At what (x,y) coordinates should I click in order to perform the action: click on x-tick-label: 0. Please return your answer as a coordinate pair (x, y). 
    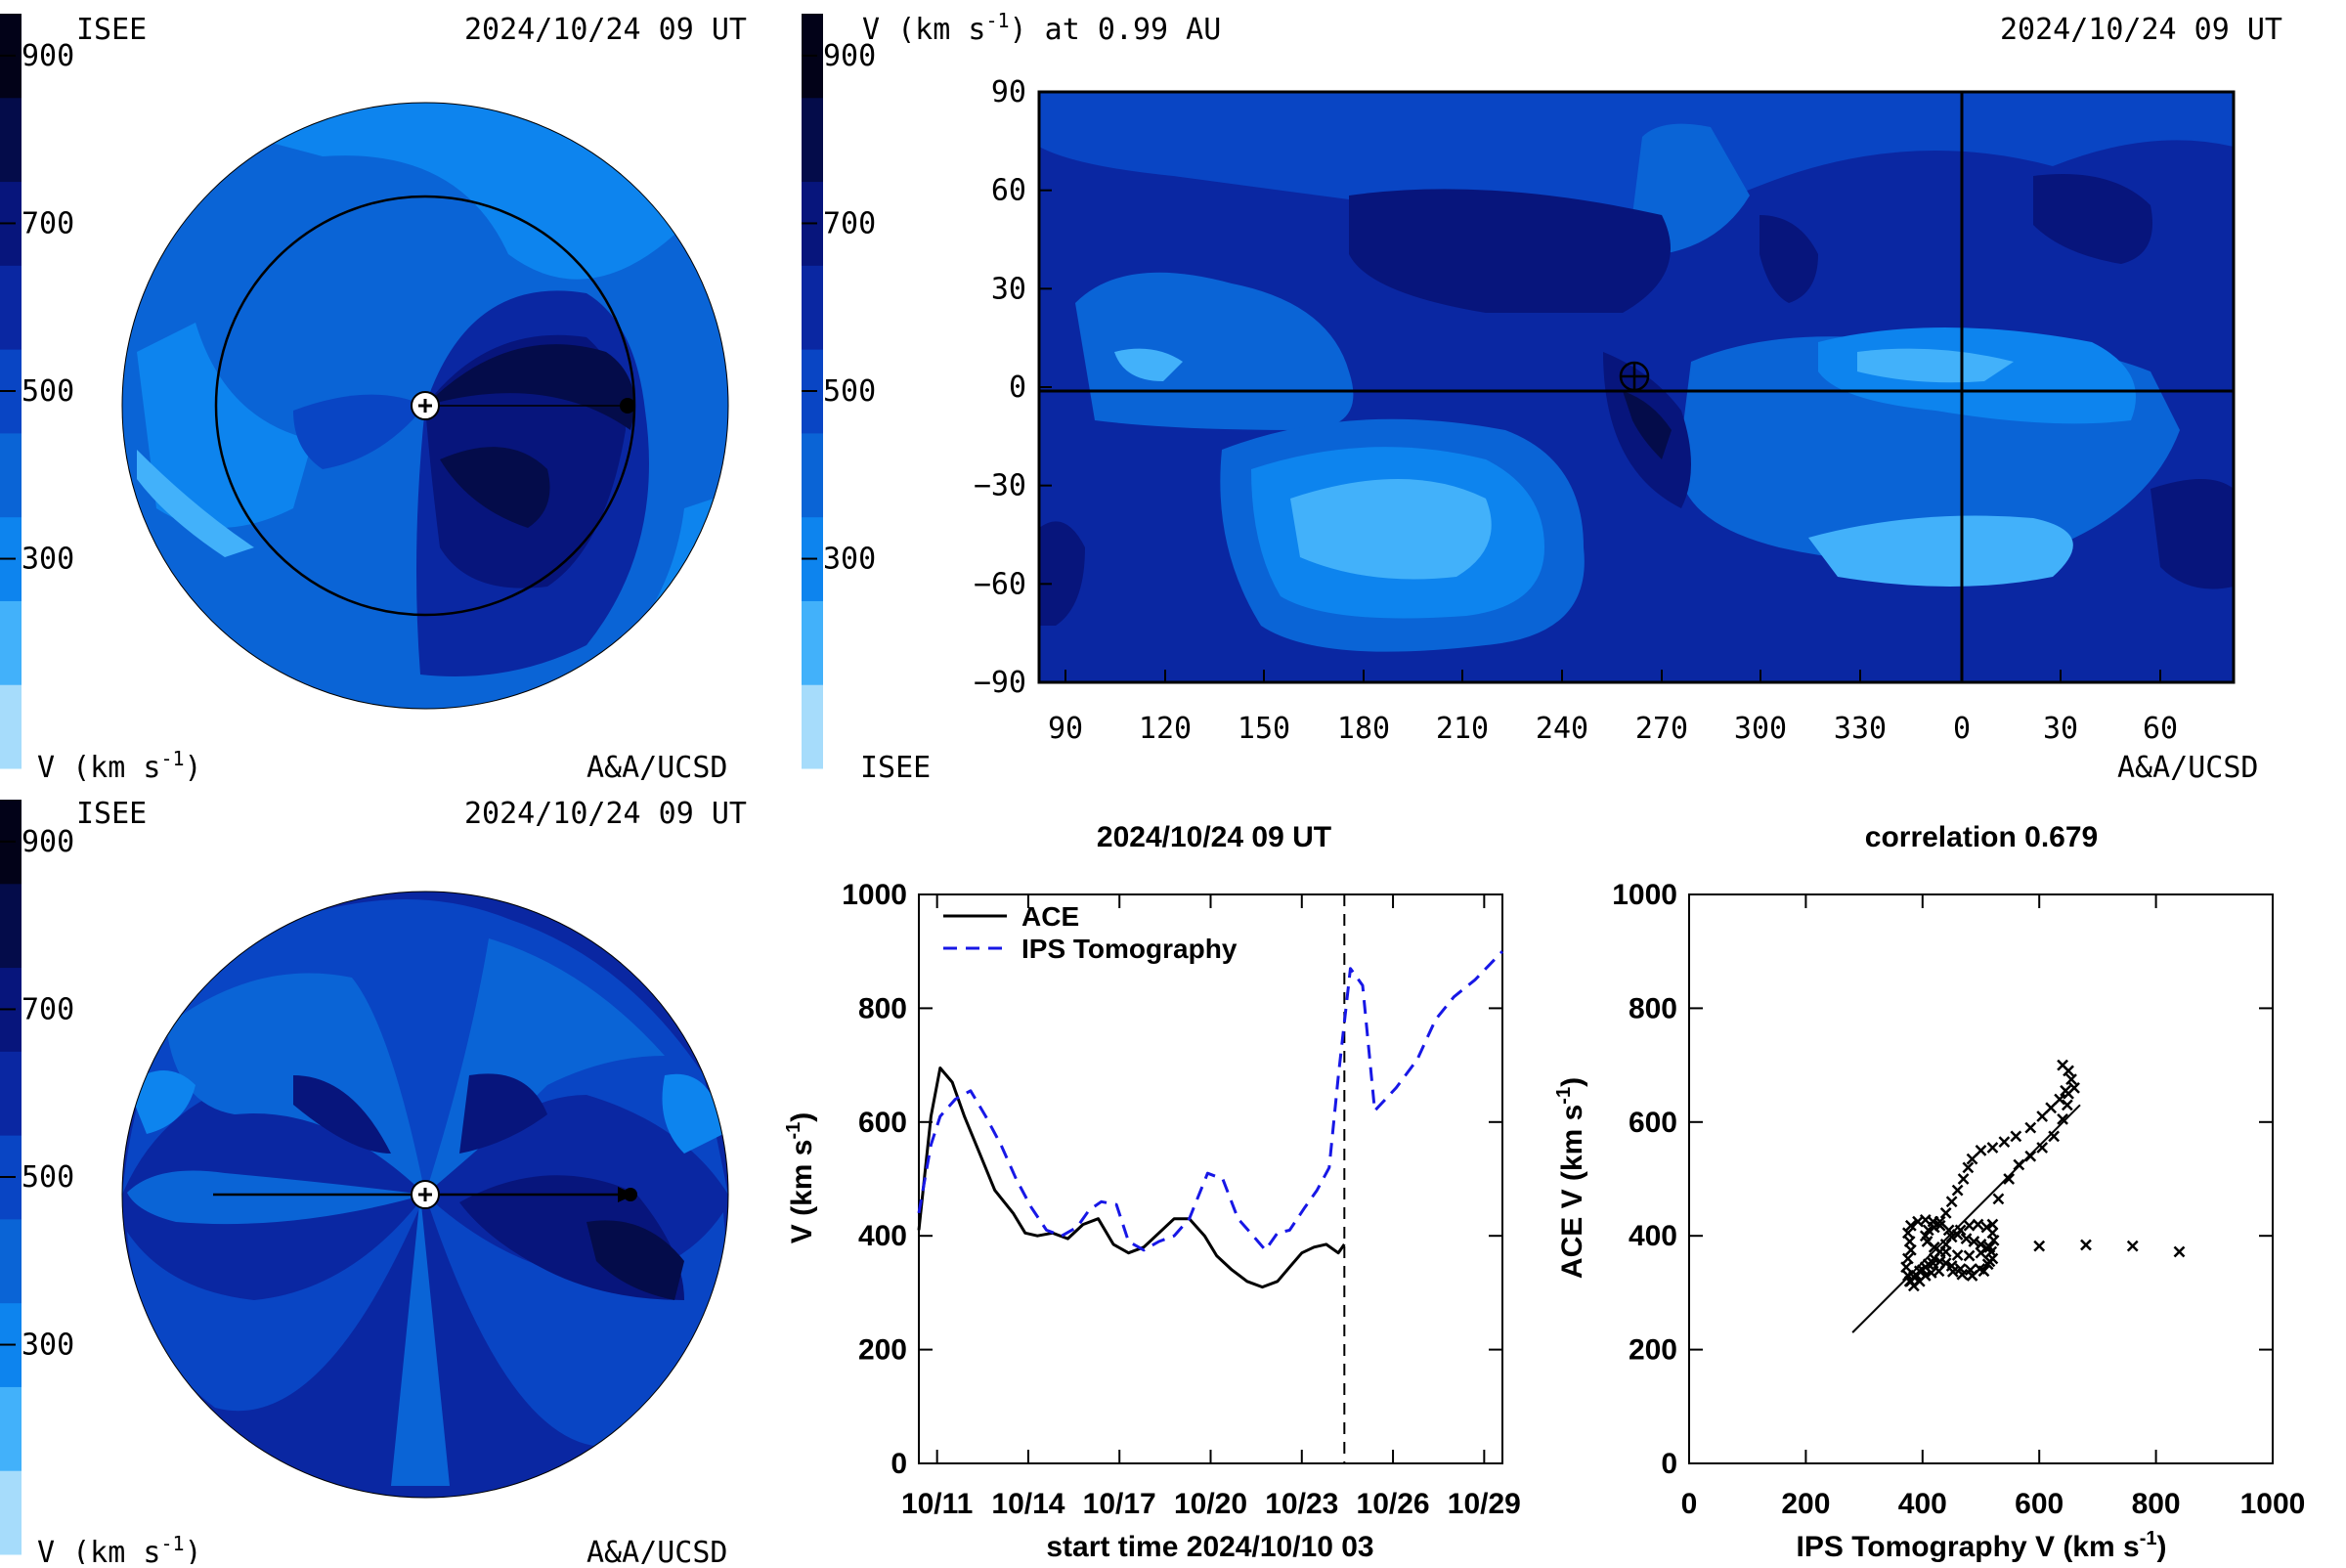
    Looking at the image, I should click on (1690, 1504).